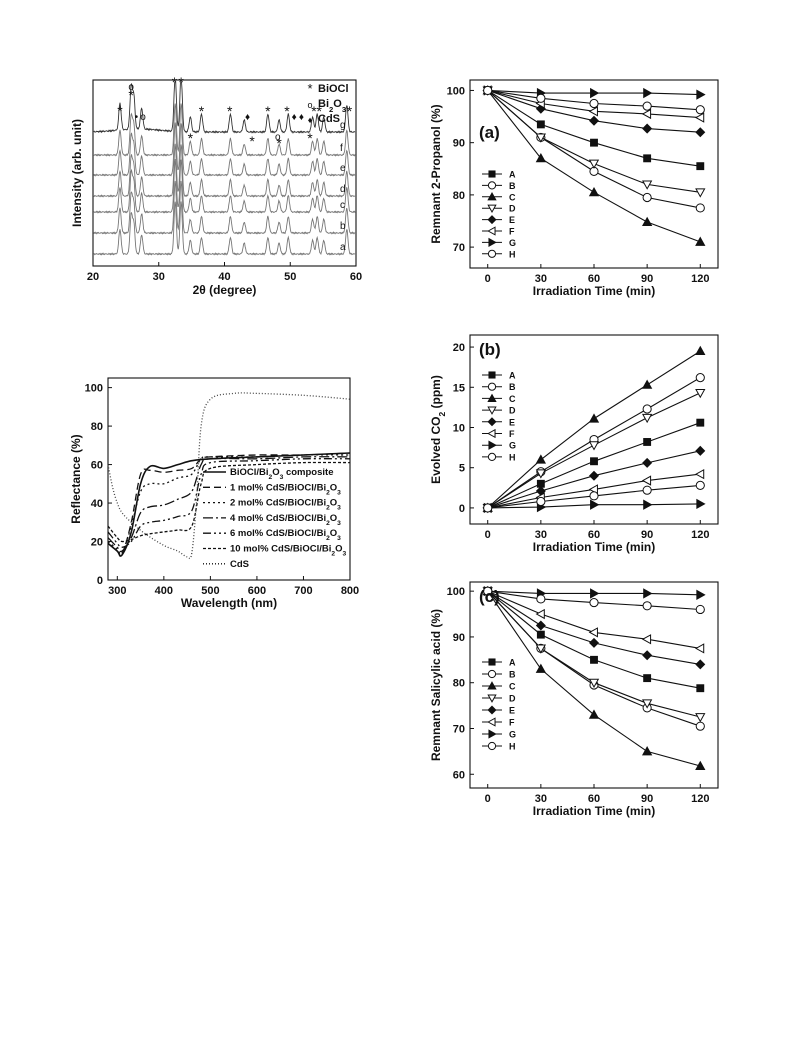 The width and height of the screenshot is (793, 1062). I want to click on x-axis-label: 2θ (degree), so click(225, 290).